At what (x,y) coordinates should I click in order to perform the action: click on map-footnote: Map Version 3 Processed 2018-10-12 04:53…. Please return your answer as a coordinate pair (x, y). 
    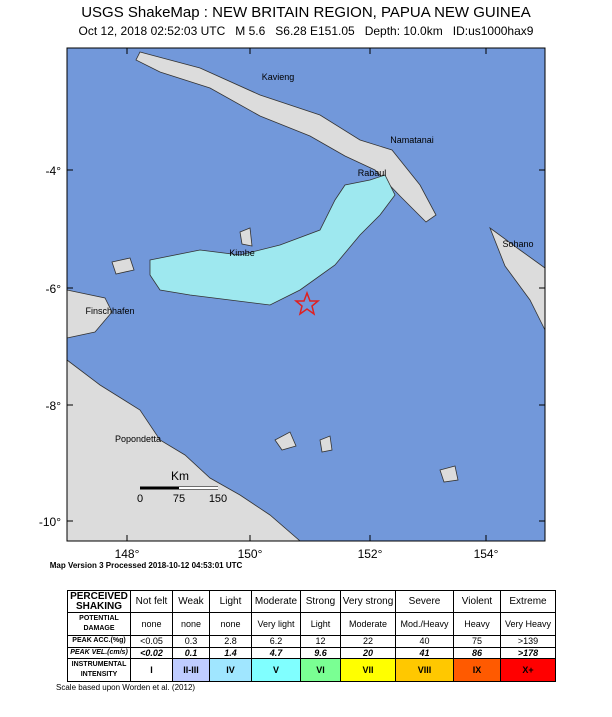
    Looking at the image, I should click on (146, 565).